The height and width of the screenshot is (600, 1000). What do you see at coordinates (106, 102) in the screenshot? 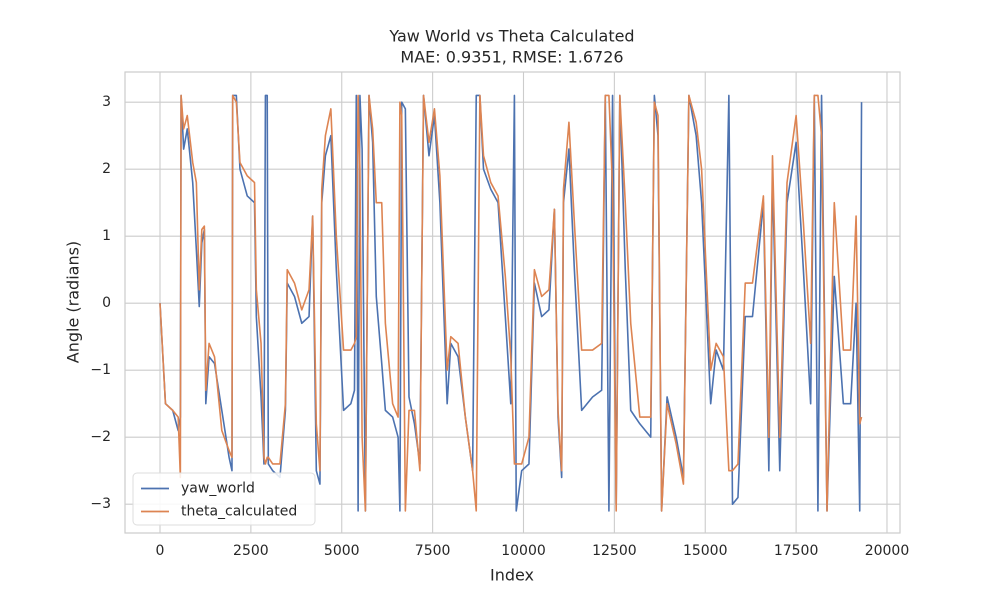
I see `y-tick-label: 3` at bounding box center [106, 102].